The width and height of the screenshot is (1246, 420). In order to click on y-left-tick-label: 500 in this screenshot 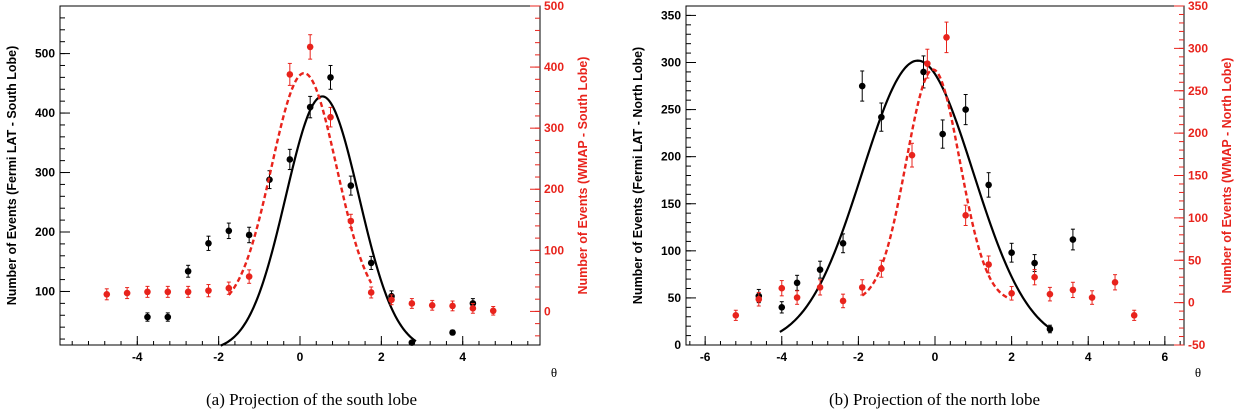, I will do `click(45, 54)`.